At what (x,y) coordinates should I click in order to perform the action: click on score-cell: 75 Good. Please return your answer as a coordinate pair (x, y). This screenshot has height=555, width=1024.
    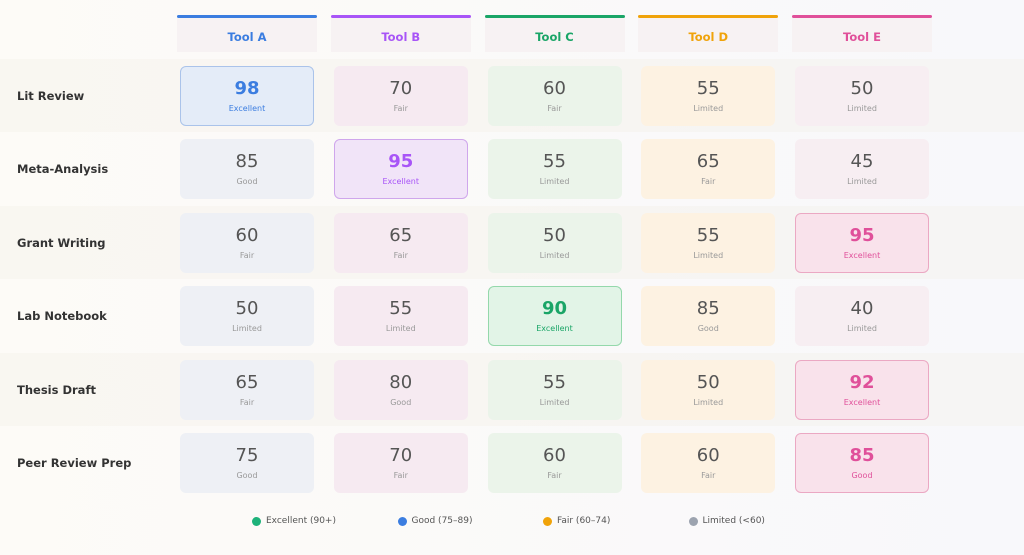
    Looking at the image, I should click on (247, 463).